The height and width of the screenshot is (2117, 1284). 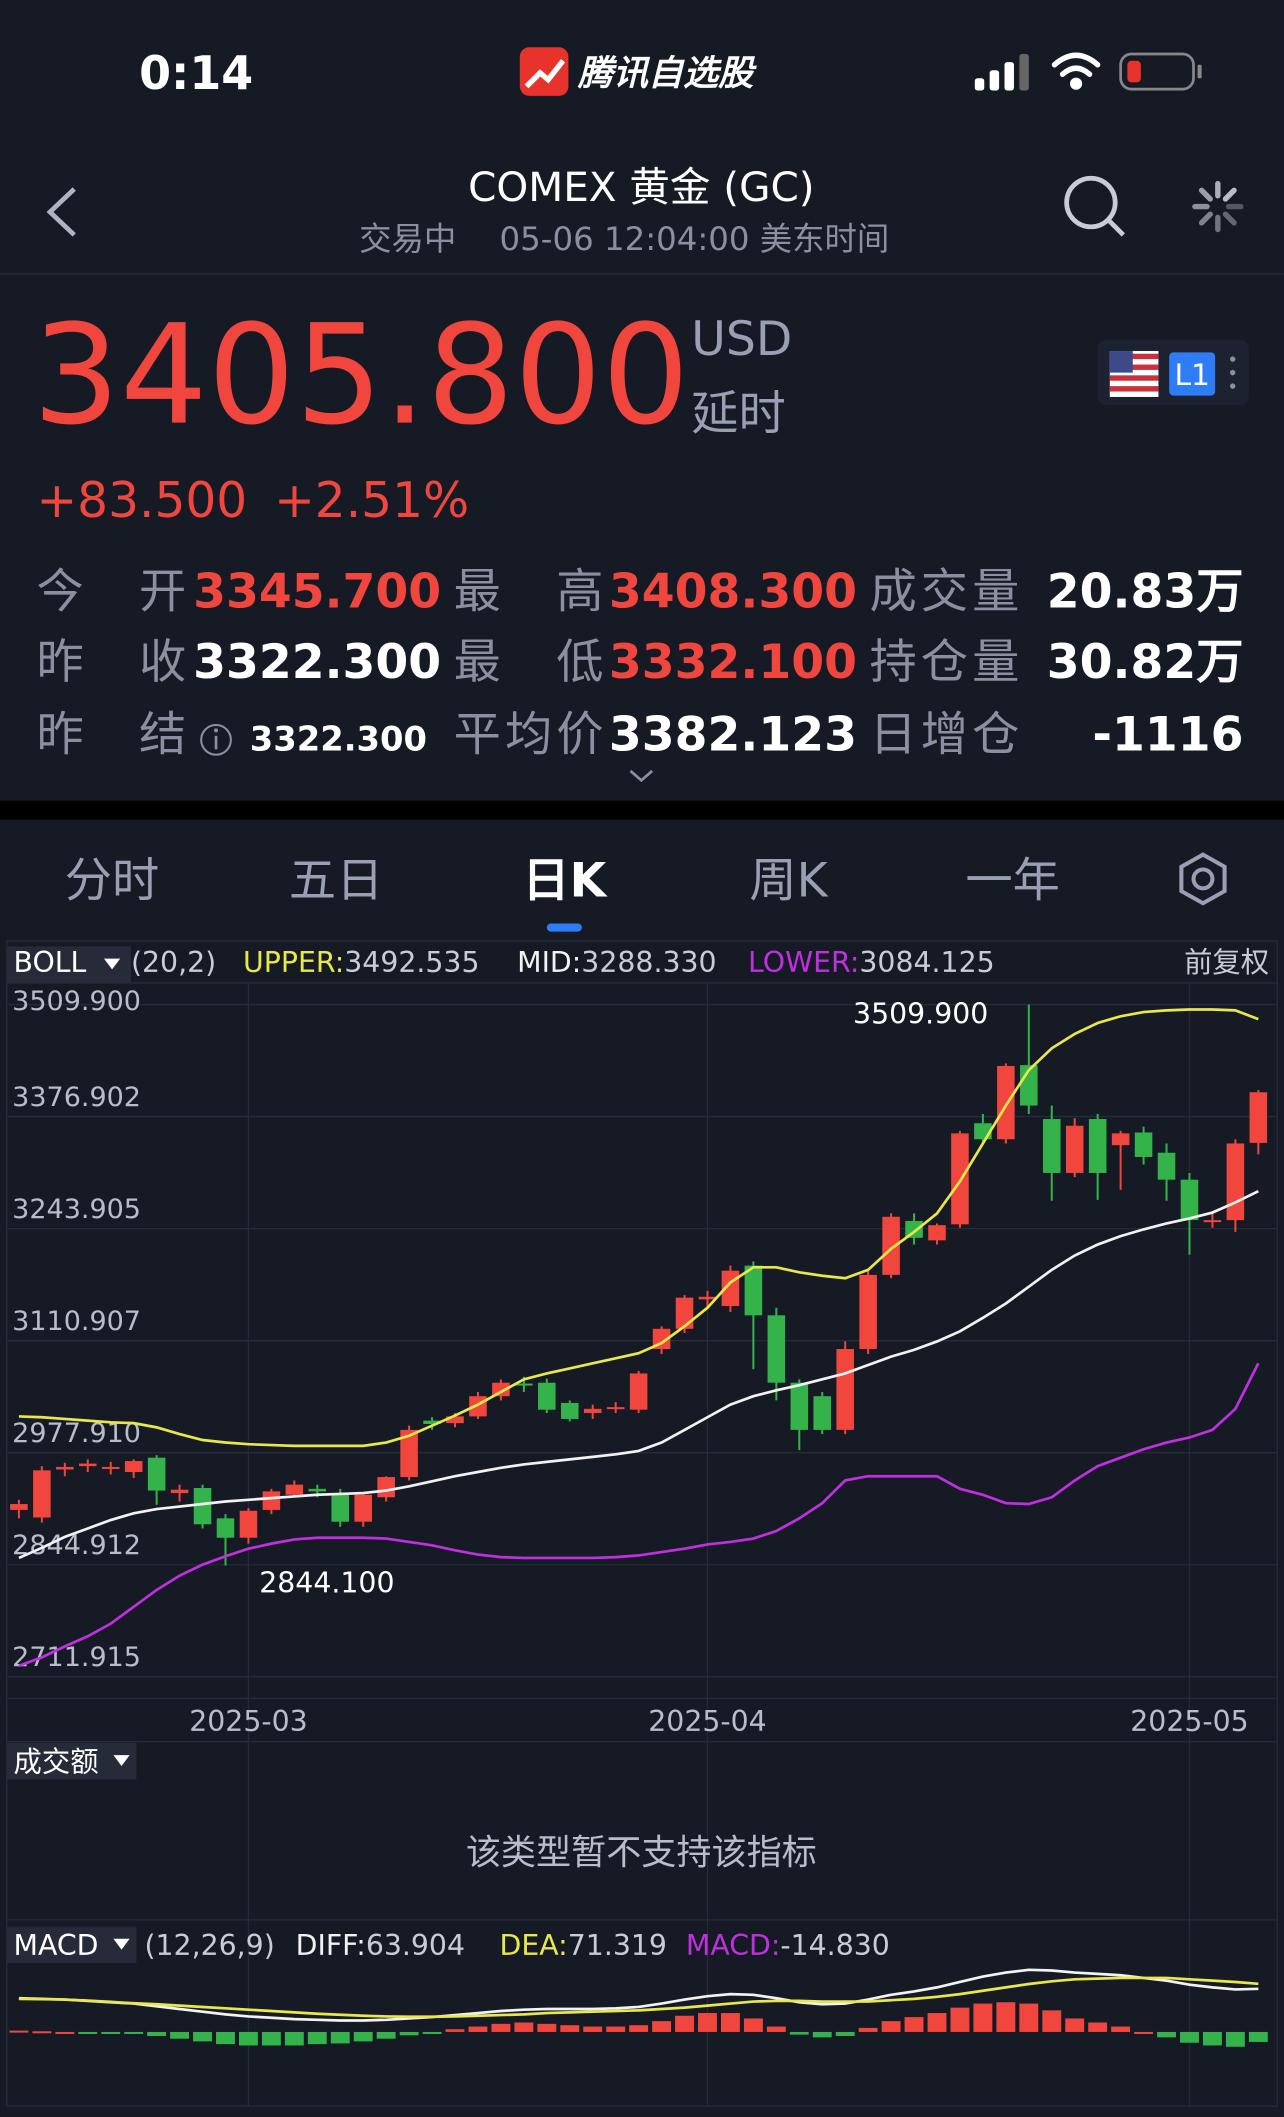 I want to click on separator, so click(x=642, y=810).